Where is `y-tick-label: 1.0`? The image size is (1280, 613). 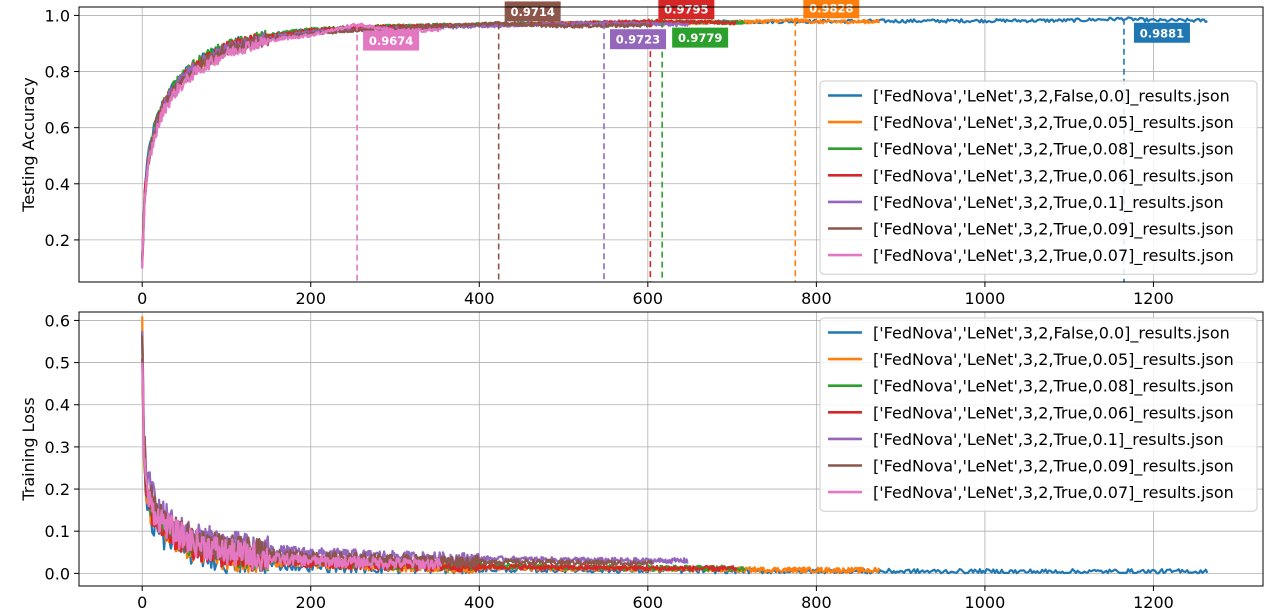
y-tick-label: 1.0 is located at coordinates (57, 15).